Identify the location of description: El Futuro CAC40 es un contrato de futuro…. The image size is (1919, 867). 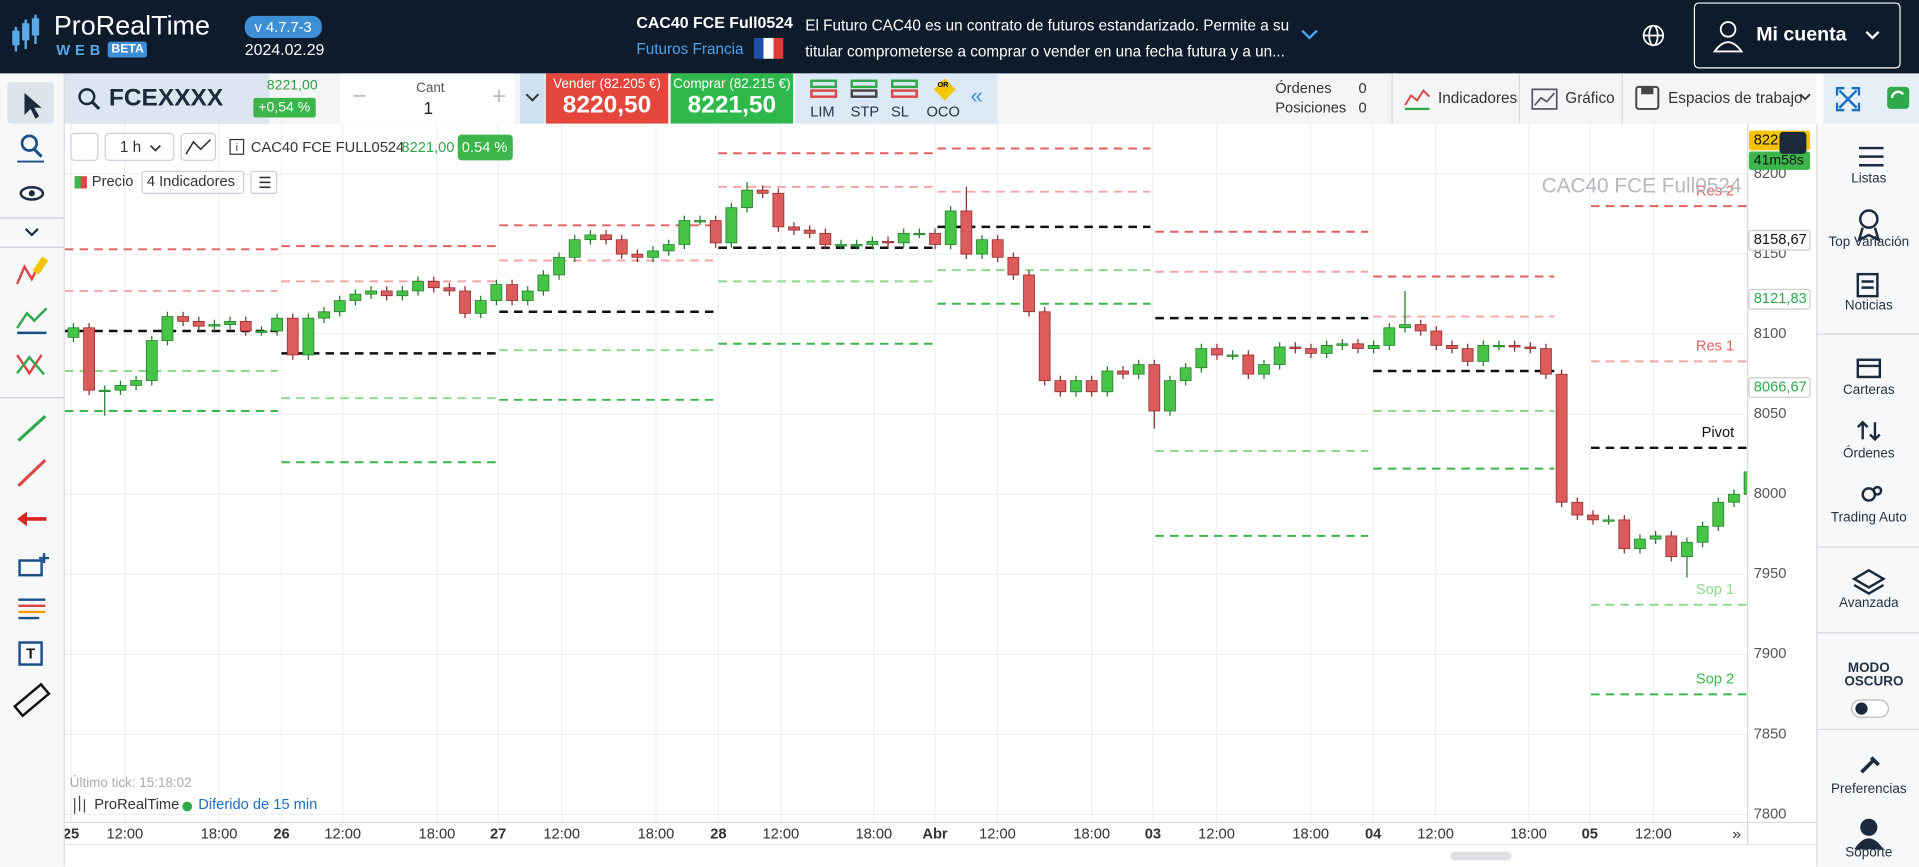
(1047, 38).